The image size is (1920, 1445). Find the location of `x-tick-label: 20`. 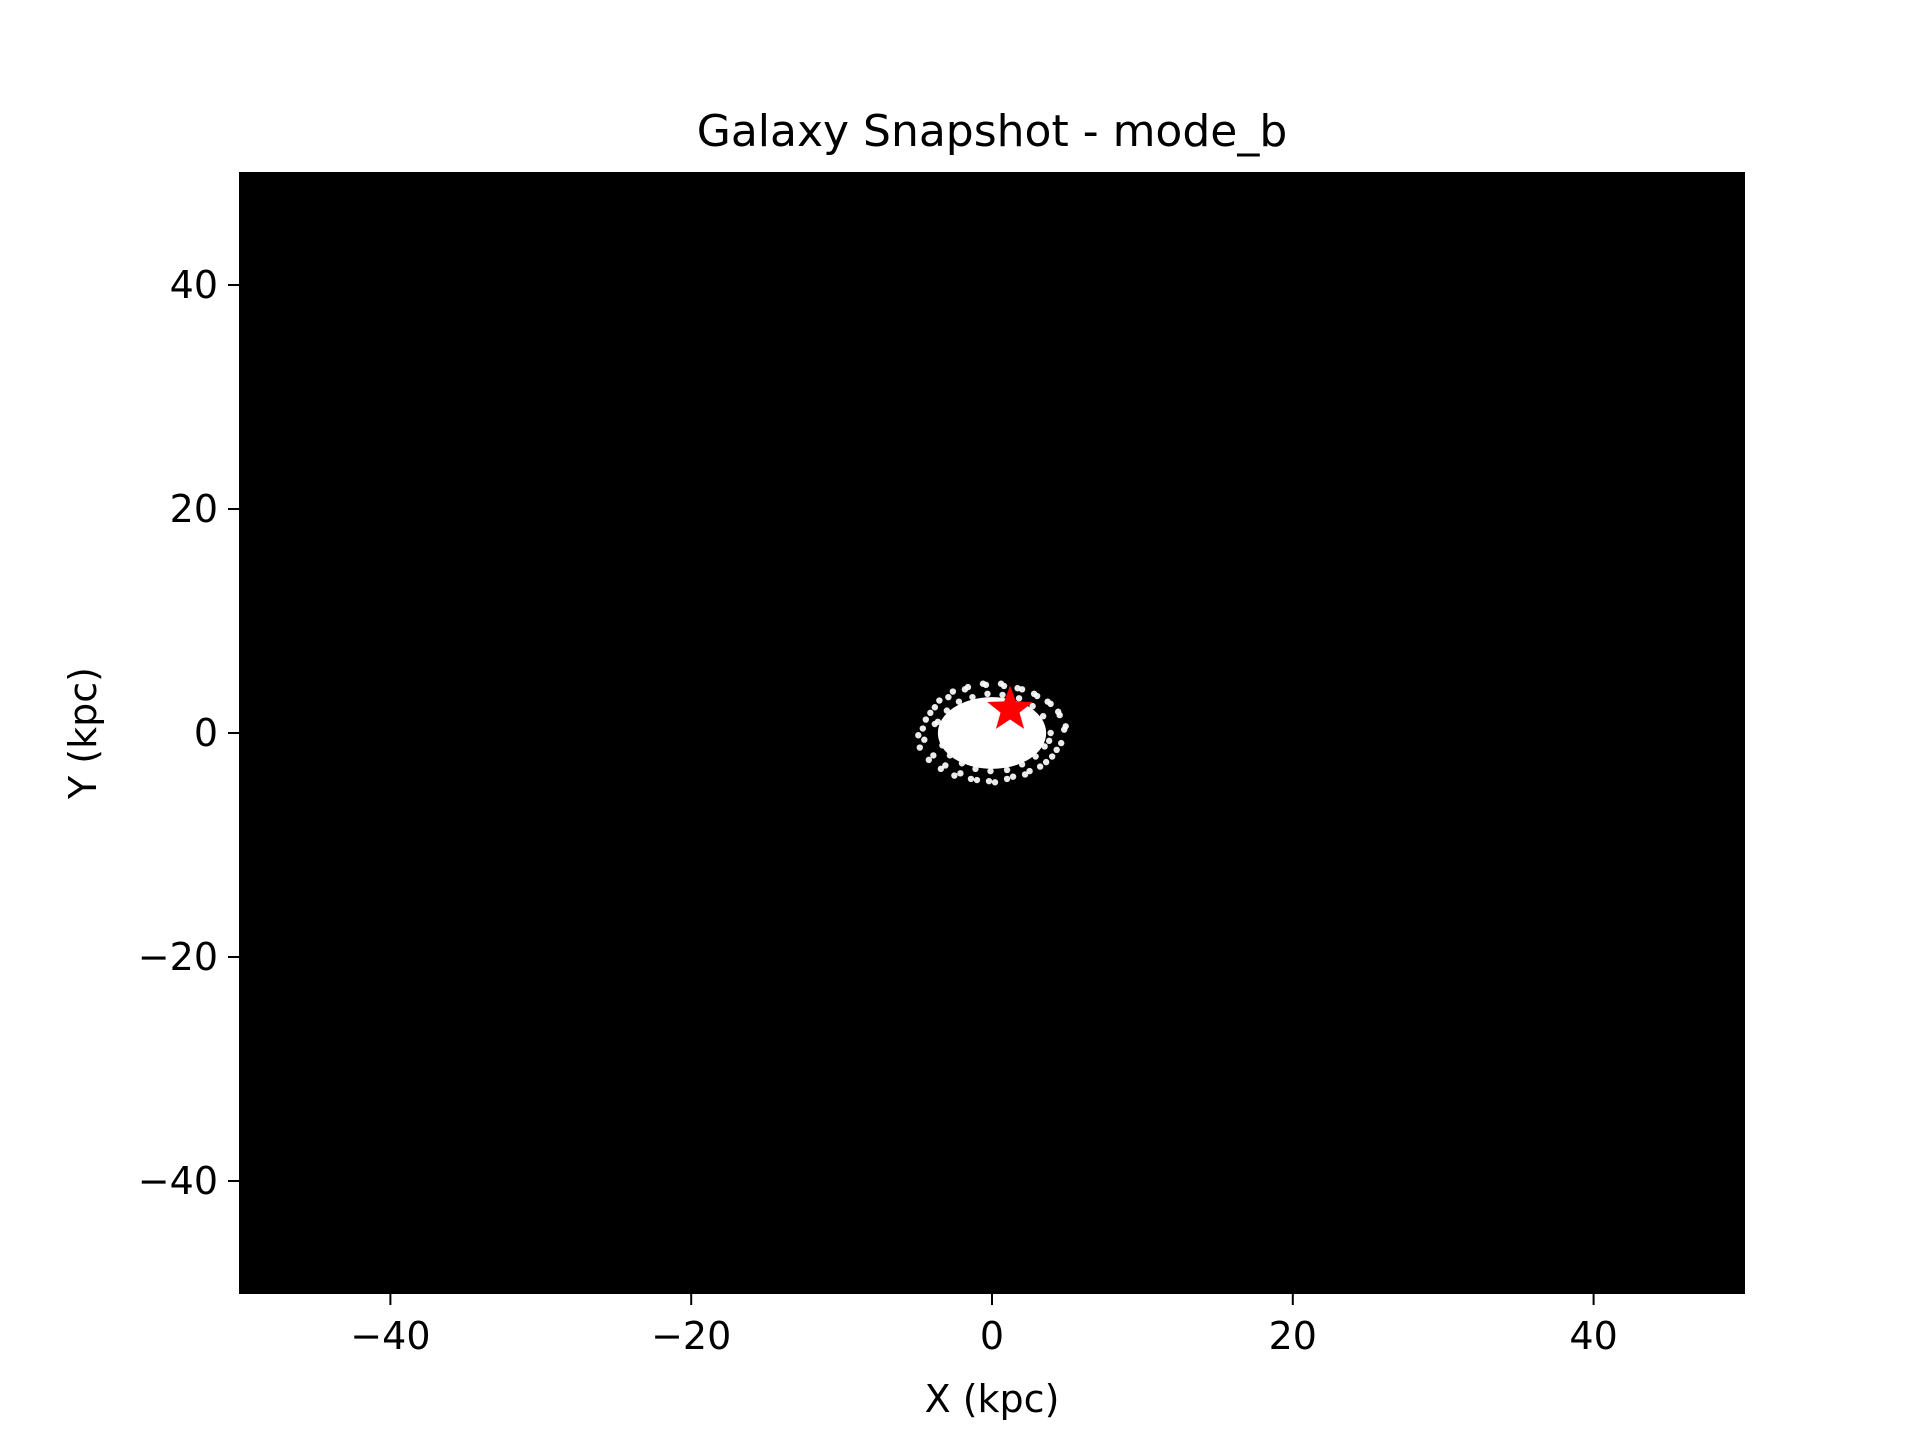

x-tick-label: 20 is located at coordinates (1293, 1336).